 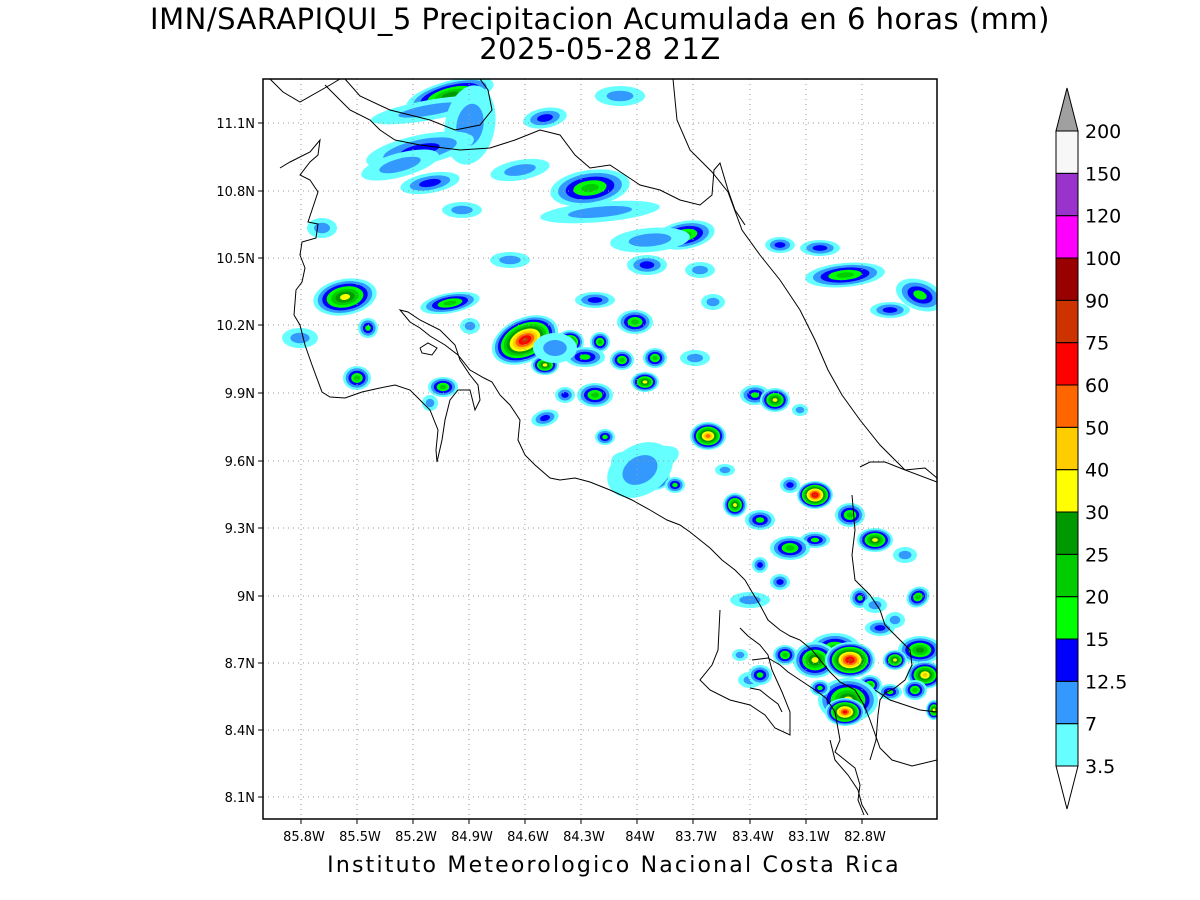 I want to click on colorbar-label: 30, so click(x=1097, y=513).